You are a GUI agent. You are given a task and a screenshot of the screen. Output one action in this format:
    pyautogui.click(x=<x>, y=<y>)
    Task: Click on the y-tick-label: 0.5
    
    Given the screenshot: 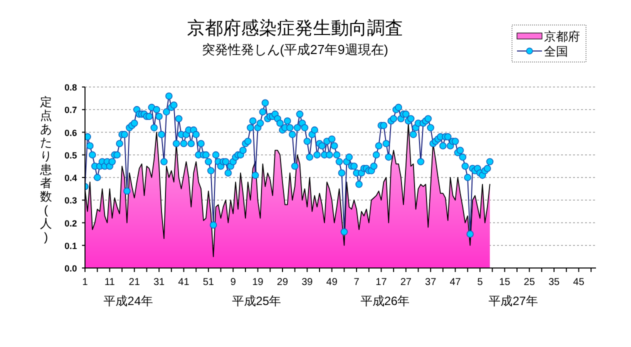 What is the action you would take?
    pyautogui.click(x=70, y=155)
    